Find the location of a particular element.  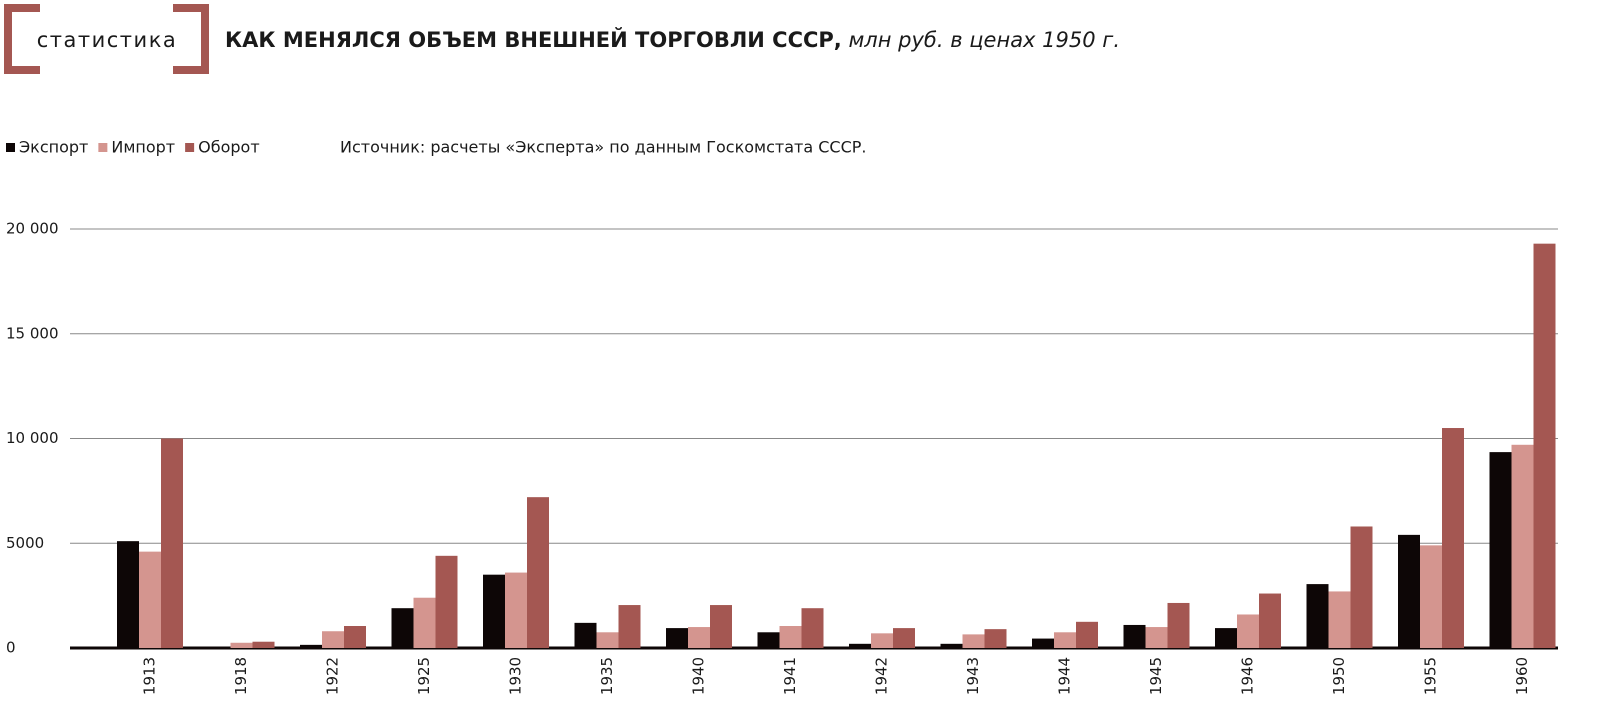

legend: Экспорт Импорт Оборот is located at coordinates (133, 147).